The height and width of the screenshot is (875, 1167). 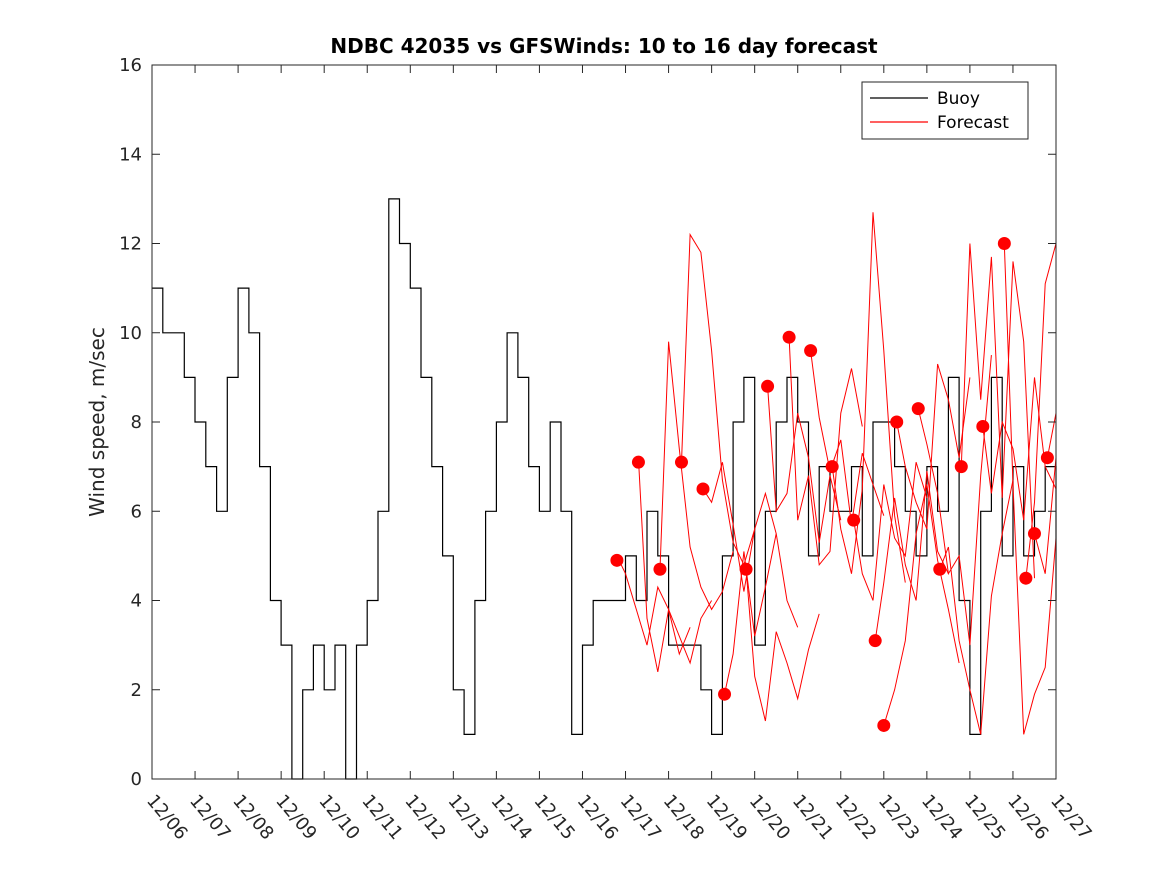 What do you see at coordinates (130, 65) in the screenshot?
I see `y-tick-label: 16` at bounding box center [130, 65].